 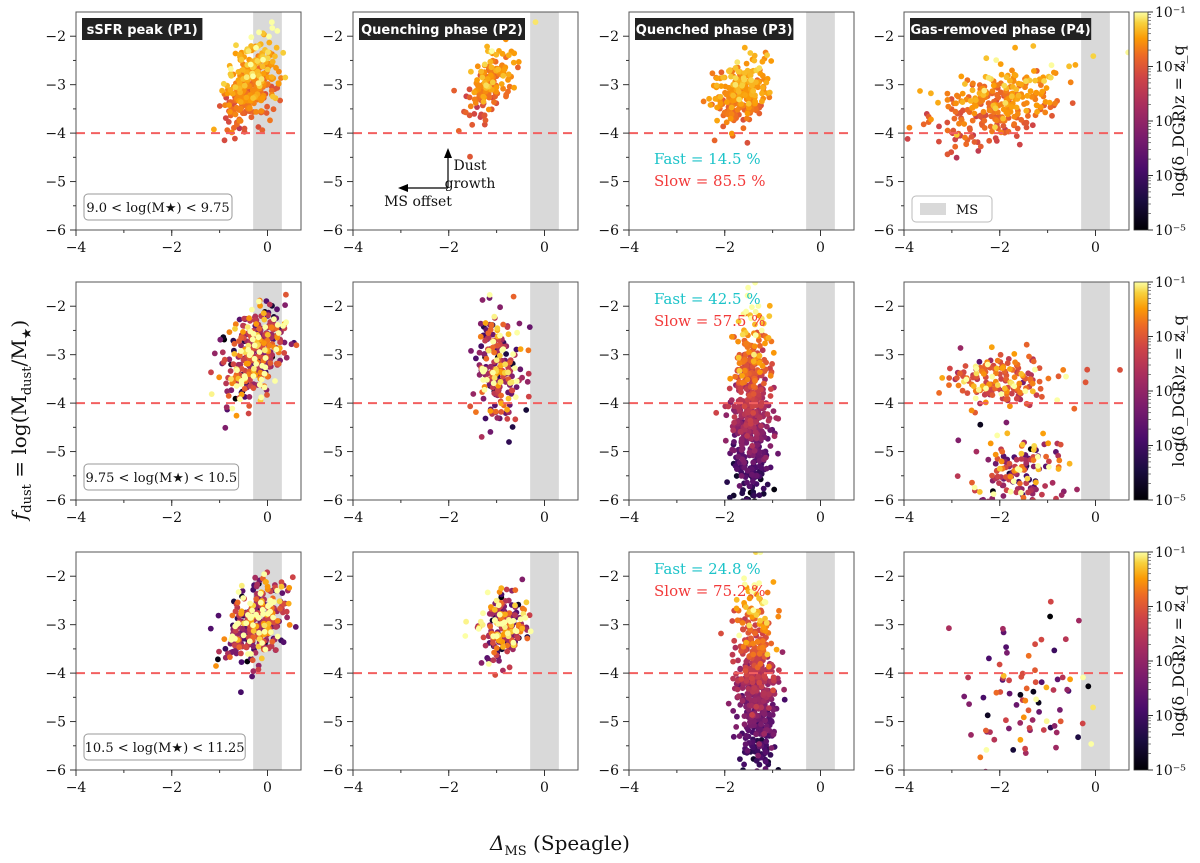 What do you see at coordinates (999, 788) in the screenshot?
I see `x-tick-label: −2` at bounding box center [999, 788].